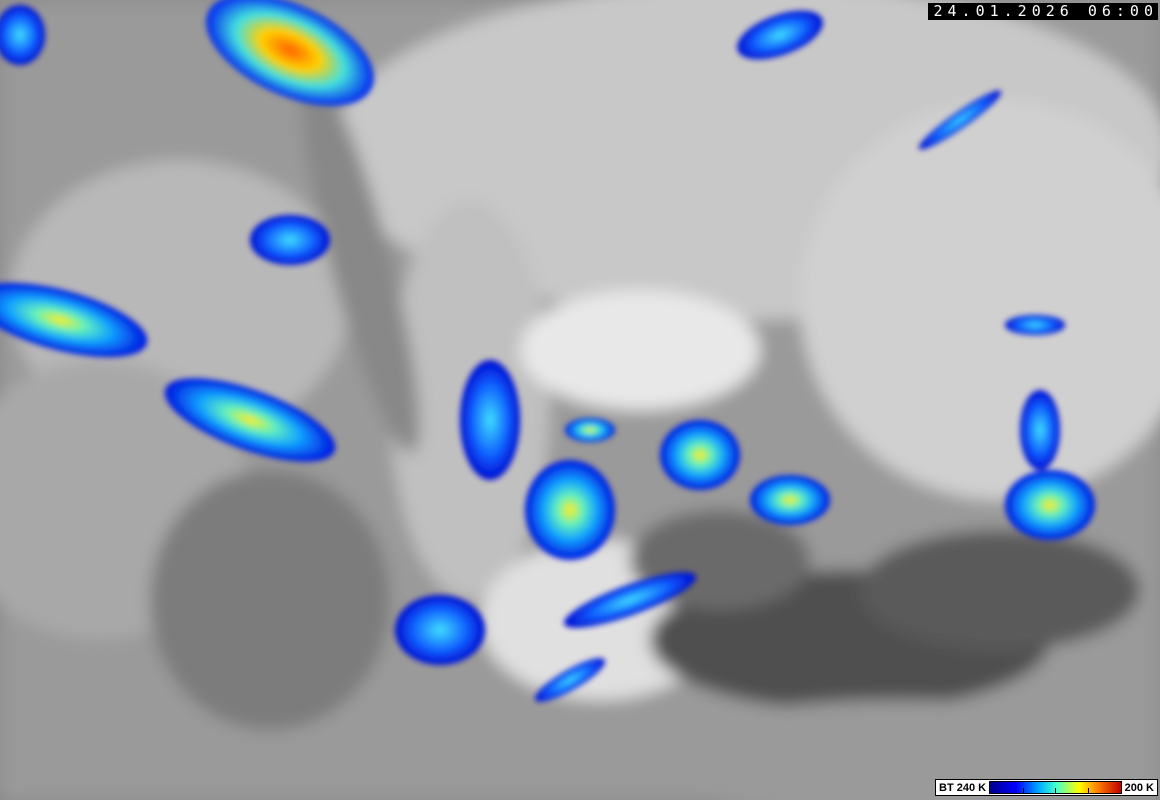 This screenshot has width=1160, height=800. I want to click on legend-label-left: BT 240 K, so click(963, 787).